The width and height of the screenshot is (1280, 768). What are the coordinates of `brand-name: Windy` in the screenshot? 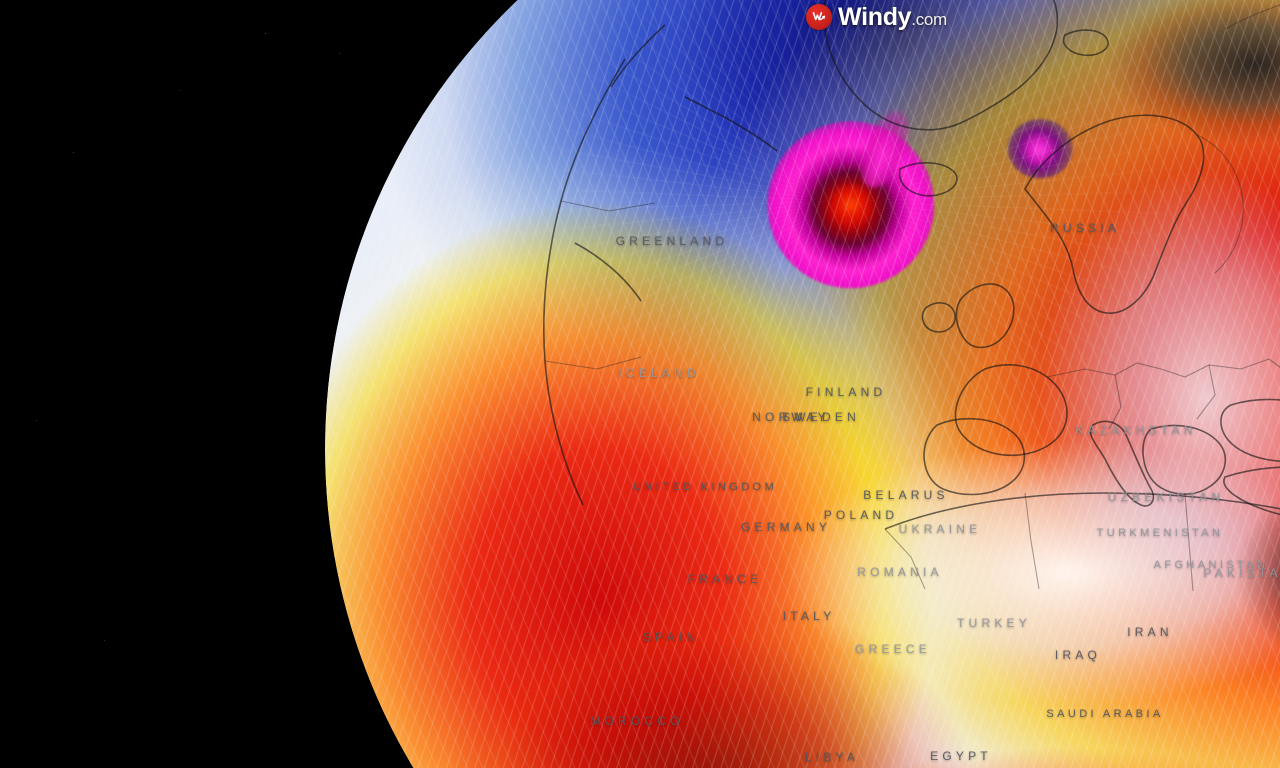 It's located at (875, 16).